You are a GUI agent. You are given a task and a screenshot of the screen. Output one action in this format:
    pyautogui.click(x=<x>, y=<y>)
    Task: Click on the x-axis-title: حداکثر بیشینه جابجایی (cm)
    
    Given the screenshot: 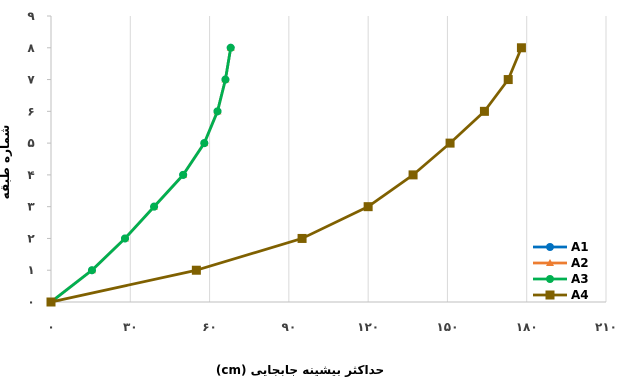 What is the action you would take?
    pyautogui.click(x=300, y=370)
    